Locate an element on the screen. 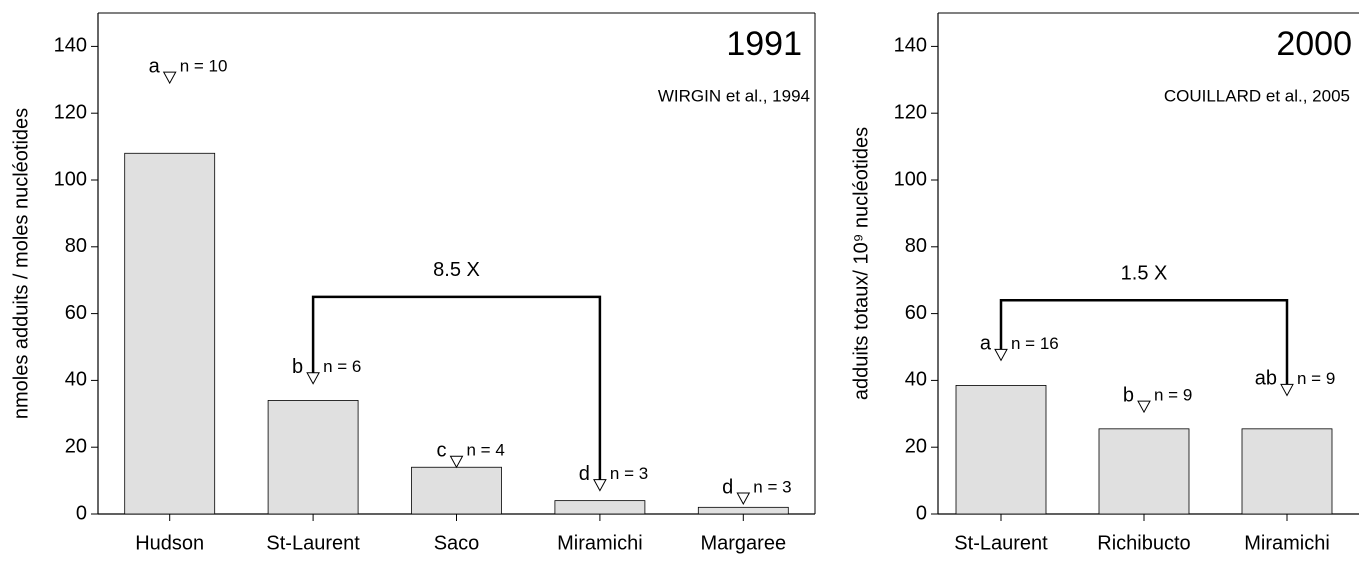  x-tick-label: Margaree is located at coordinates (743, 543).